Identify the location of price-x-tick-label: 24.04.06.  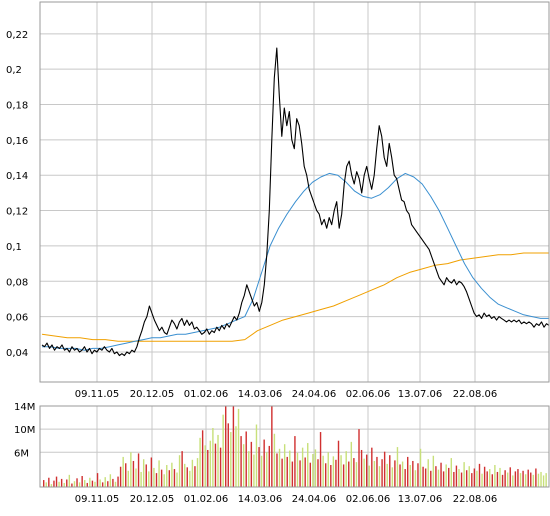
(314, 394).